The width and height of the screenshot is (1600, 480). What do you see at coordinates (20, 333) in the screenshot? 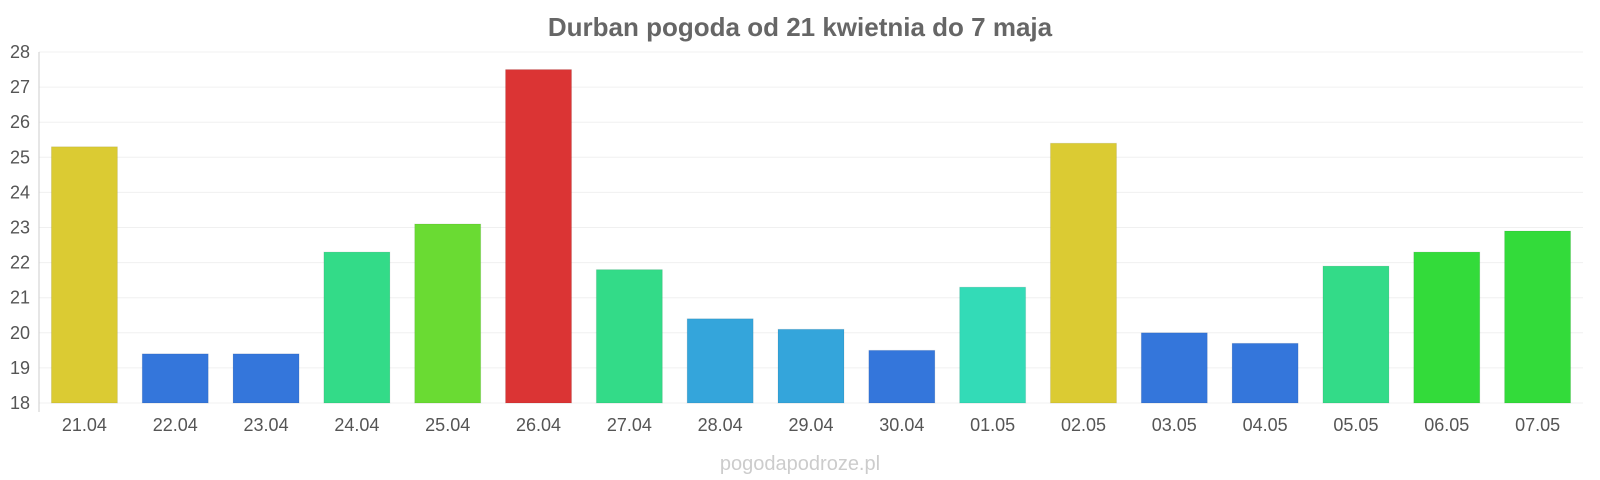
I see `y-tick-label: 20` at bounding box center [20, 333].